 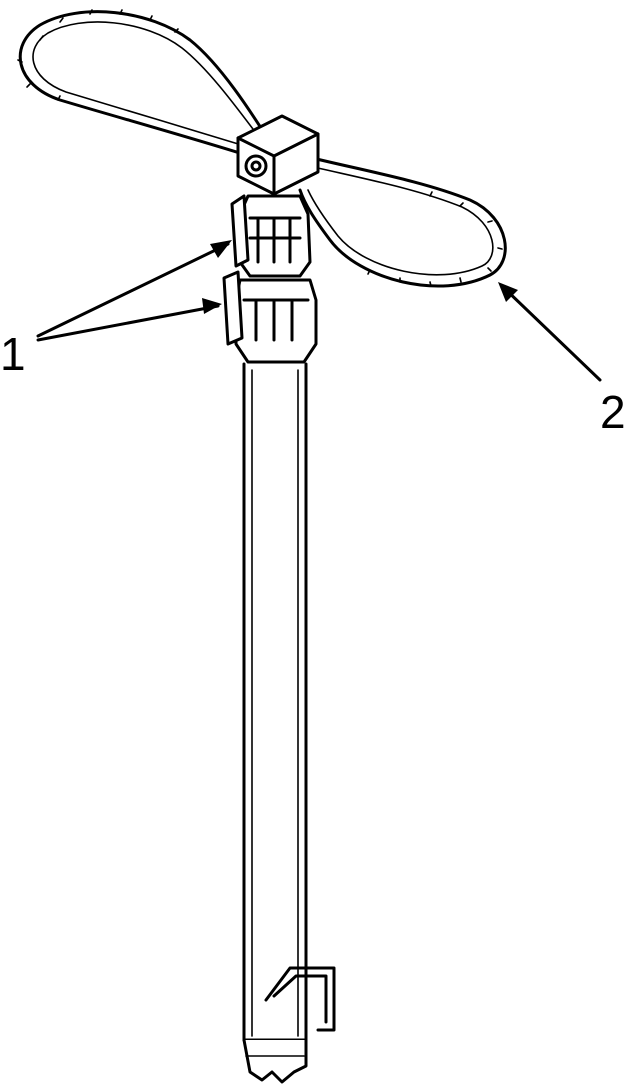 I want to click on pole, so click(x=275, y=702).